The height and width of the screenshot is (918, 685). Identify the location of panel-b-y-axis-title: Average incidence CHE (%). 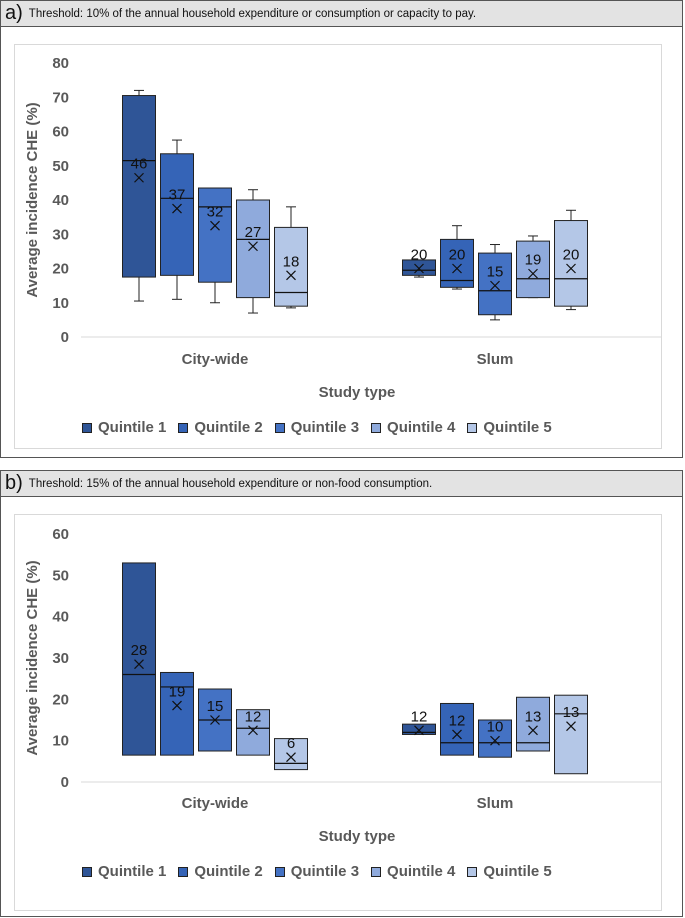
(32, 657).